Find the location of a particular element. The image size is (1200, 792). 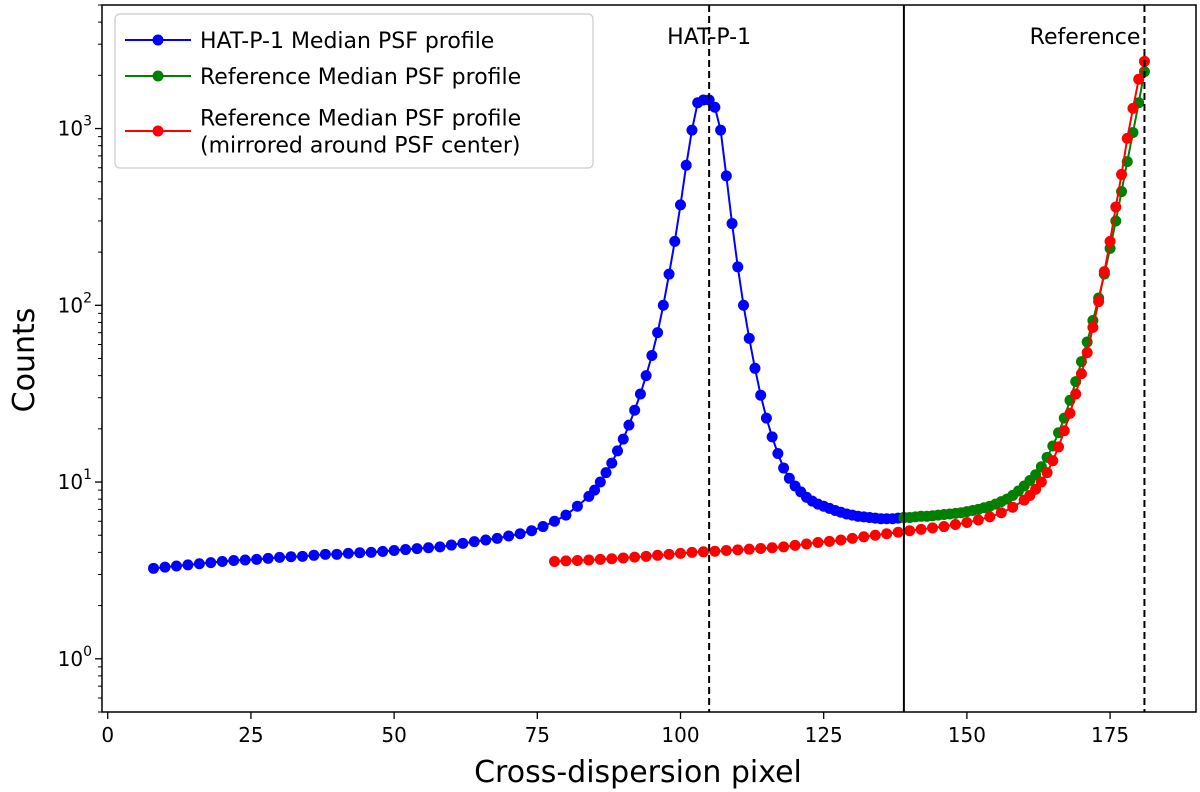

legend-swatch-marker is located at coordinates (158, 131).